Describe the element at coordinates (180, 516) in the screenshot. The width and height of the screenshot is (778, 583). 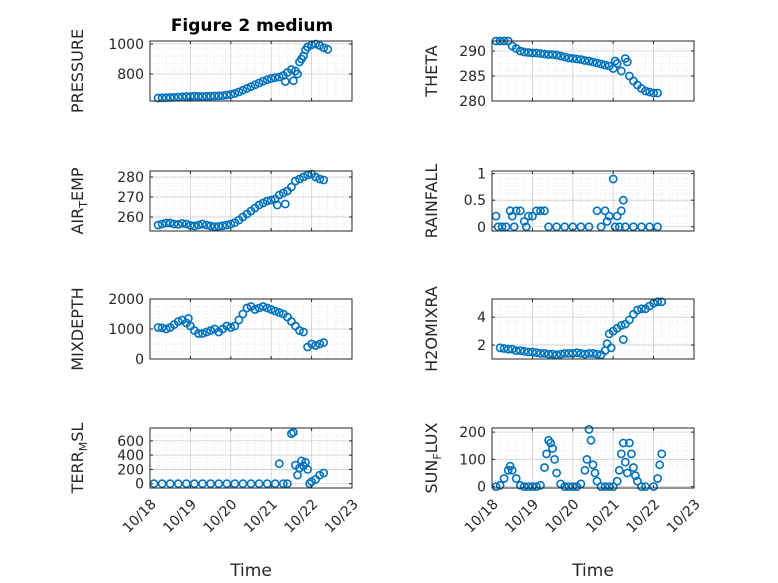
I see `x-tick-label: 10/19` at that location.